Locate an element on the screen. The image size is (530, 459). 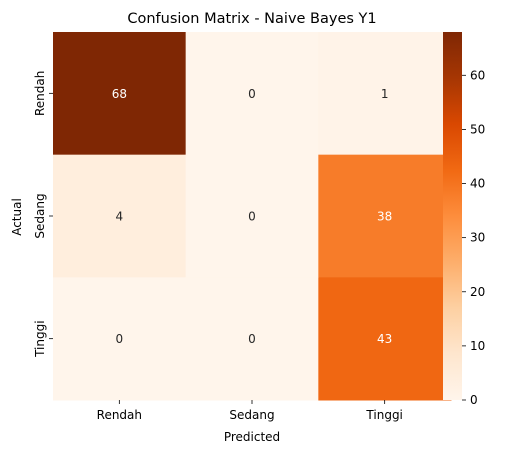
colorbar-tick-label: 0 is located at coordinates (474, 400).